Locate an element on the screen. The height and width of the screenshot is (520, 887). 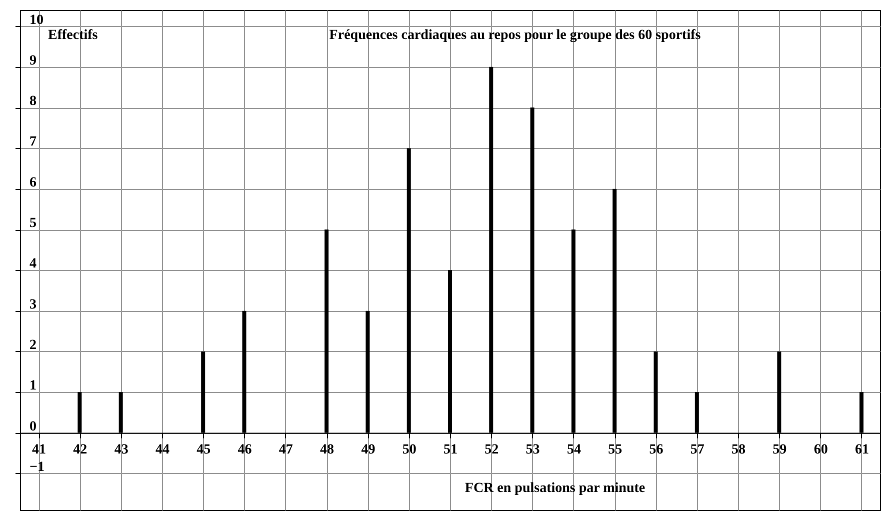
x-tick-label: 60 is located at coordinates (821, 450).